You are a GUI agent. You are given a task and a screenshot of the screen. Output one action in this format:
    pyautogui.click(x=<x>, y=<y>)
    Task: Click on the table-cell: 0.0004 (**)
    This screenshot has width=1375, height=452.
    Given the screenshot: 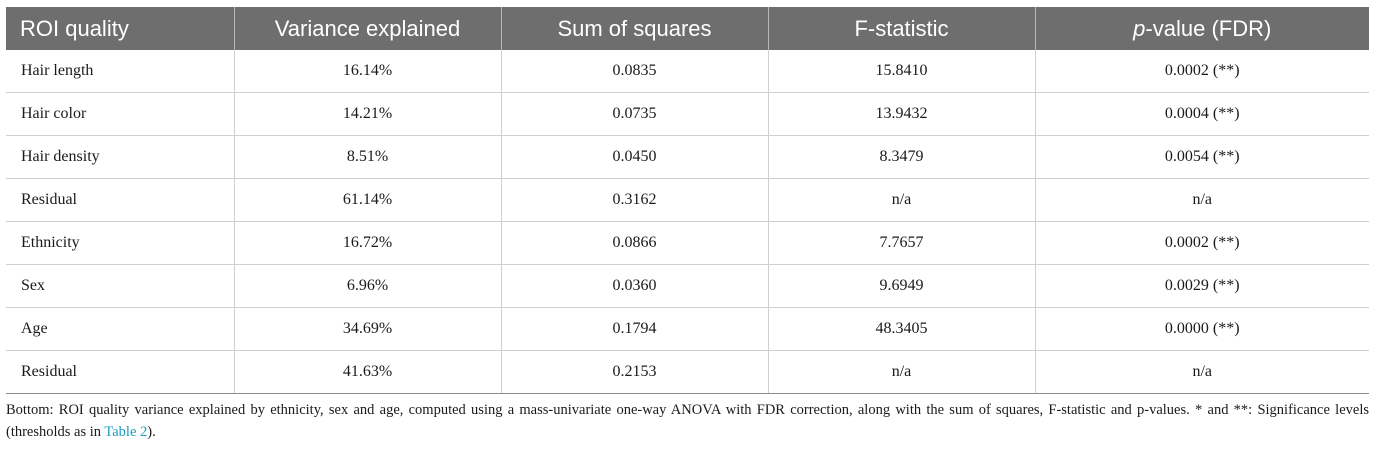 What is the action you would take?
    pyautogui.click(x=1202, y=114)
    